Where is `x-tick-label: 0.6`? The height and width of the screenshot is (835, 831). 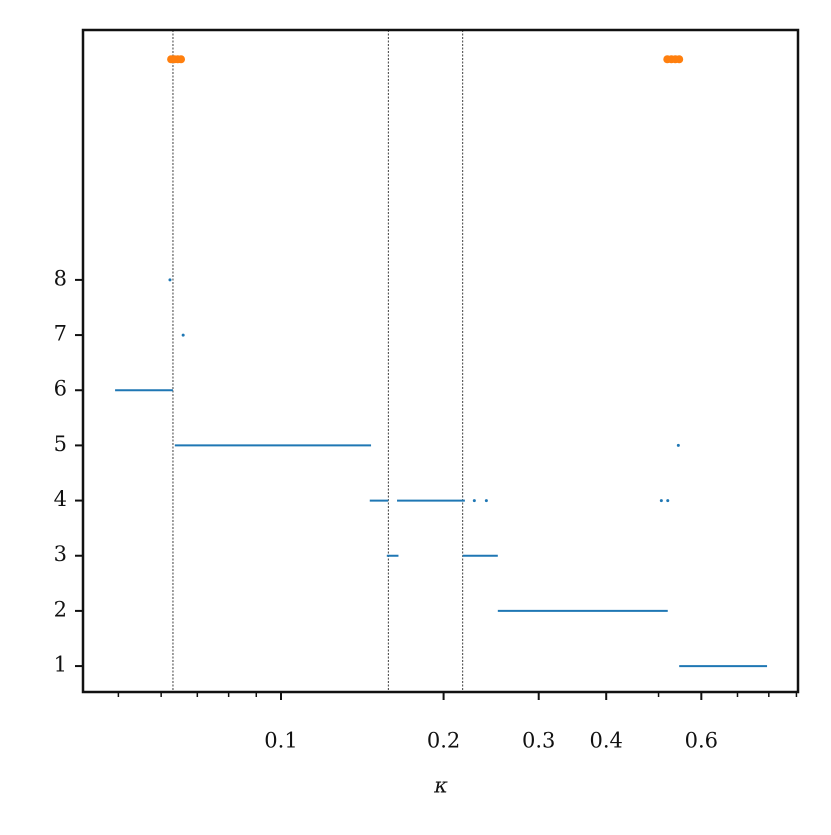
x-tick-label: 0.6 is located at coordinates (701, 741).